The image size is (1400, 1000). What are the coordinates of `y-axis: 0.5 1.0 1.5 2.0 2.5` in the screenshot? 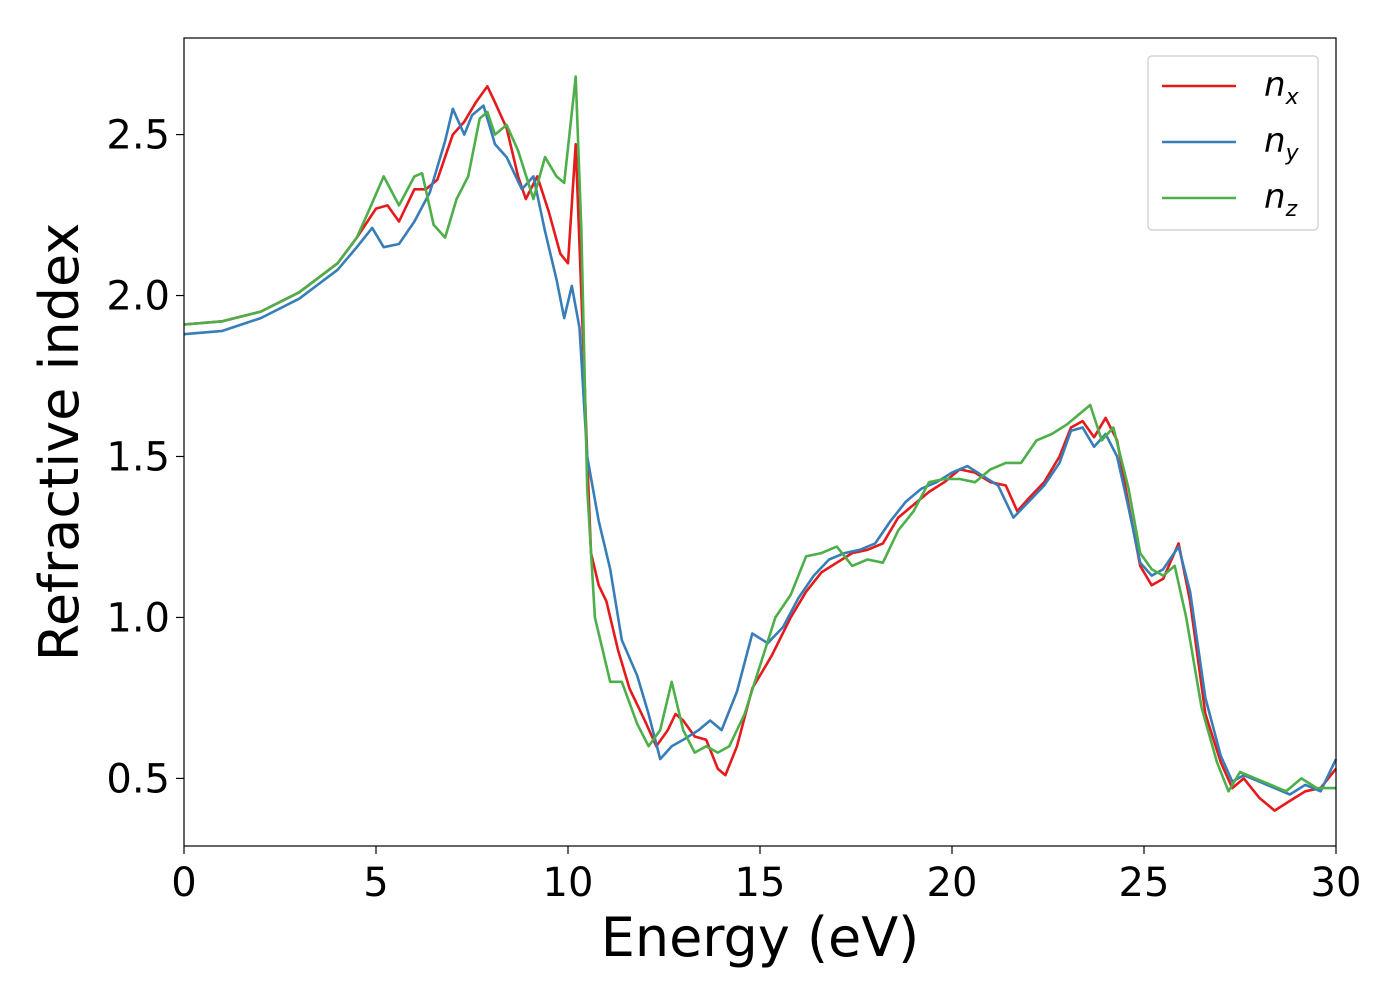 It's located at (145, 457).